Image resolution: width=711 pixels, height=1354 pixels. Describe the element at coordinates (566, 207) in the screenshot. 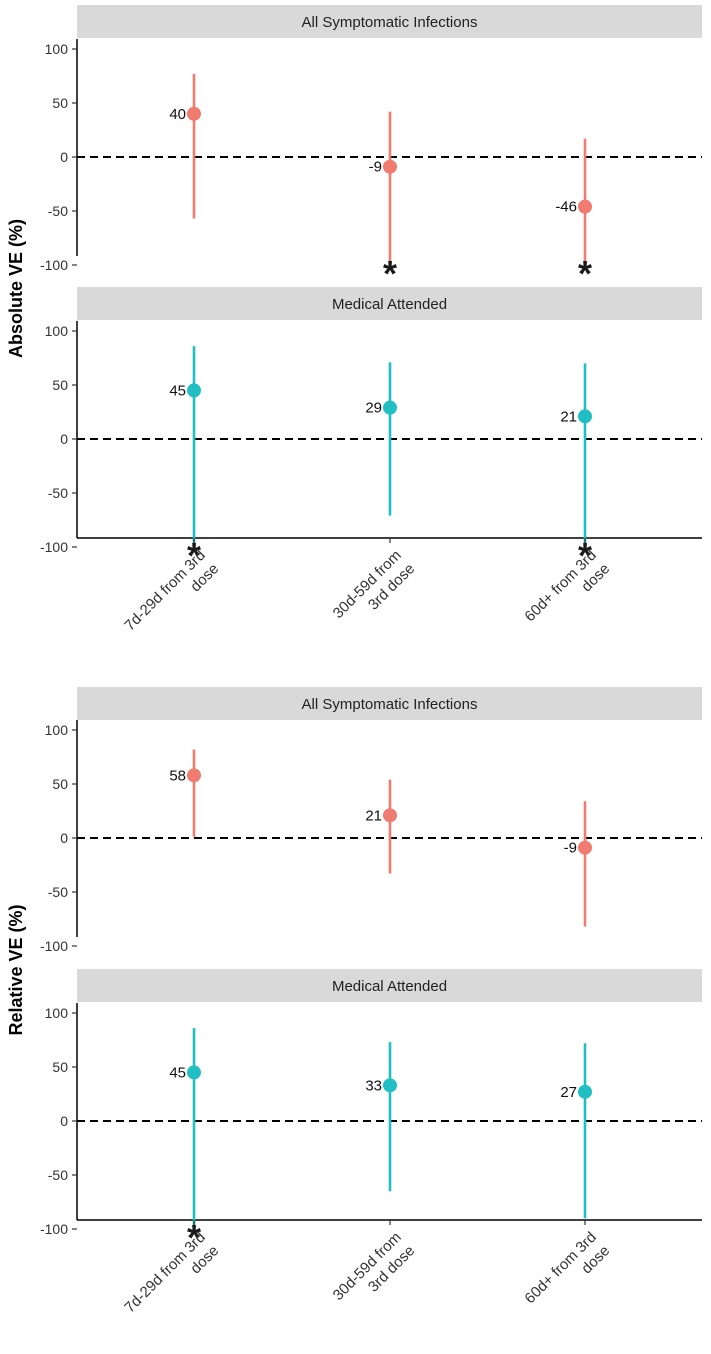

I see `point-value-label: -46` at that location.